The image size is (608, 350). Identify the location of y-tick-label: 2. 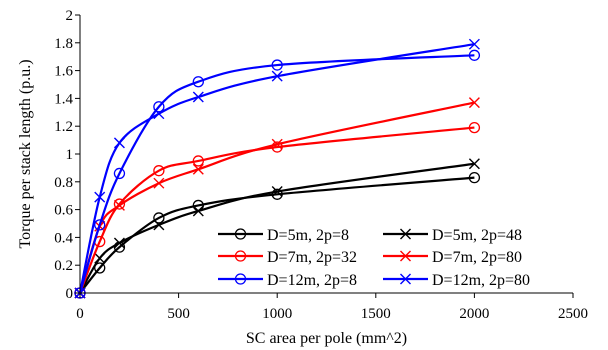
(70, 16).